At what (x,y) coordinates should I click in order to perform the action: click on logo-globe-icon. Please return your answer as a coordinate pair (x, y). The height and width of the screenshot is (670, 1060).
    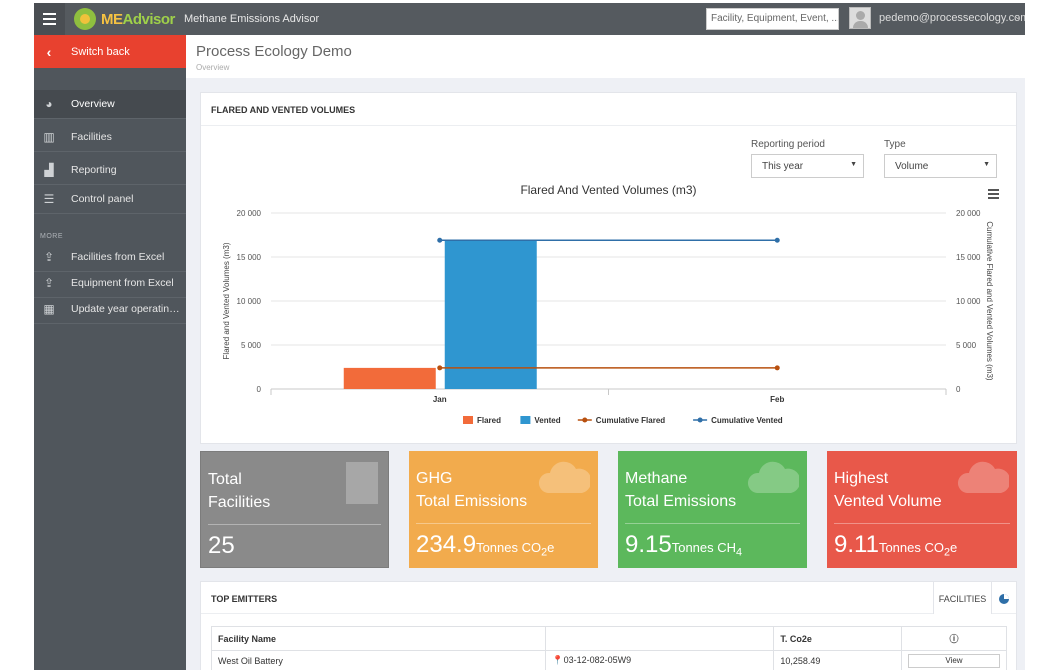
    Looking at the image, I should click on (85, 19).